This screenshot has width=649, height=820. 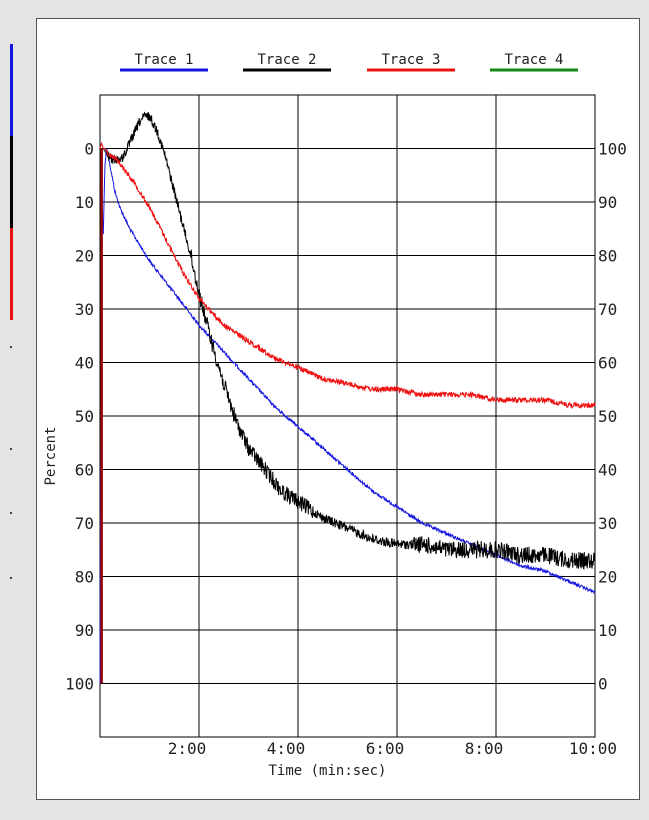 What do you see at coordinates (607, 202) in the screenshot?
I see `y-tick-label-right: 90` at bounding box center [607, 202].